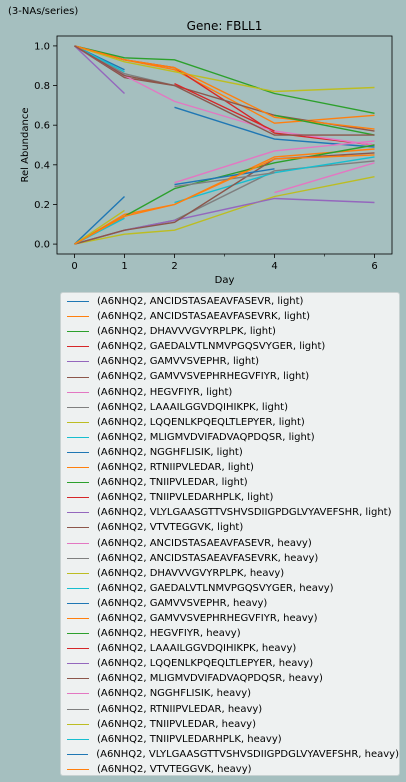 The width and height of the screenshot is (406, 782). What do you see at coordinates (42, 46) in the screenshot?
I see `y-tick-label: 1.0` at bounding box center [42, 46].